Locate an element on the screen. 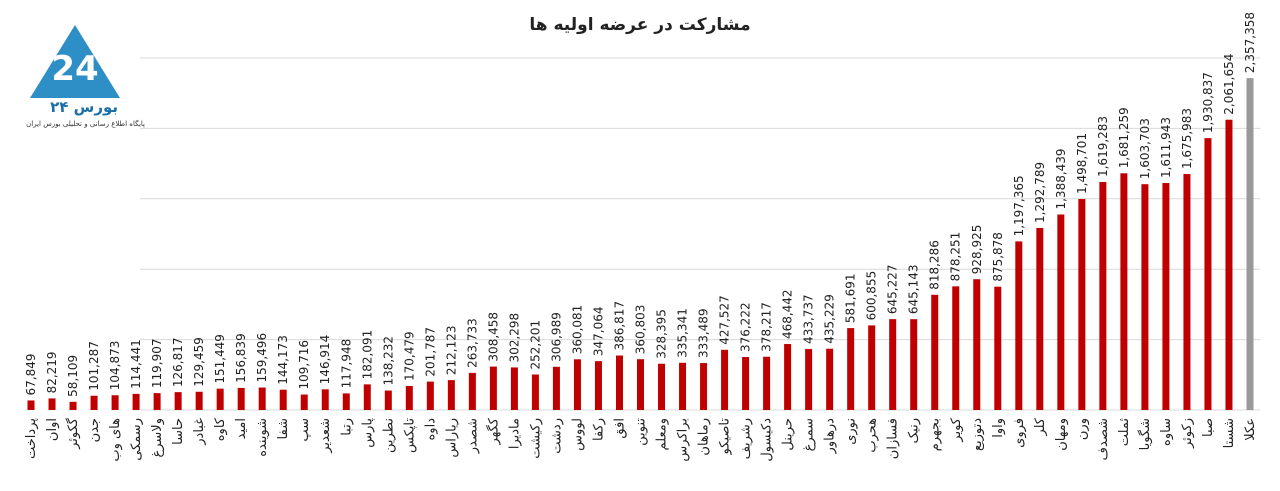 This screenshot has width=1280, height=491. x-tick-label: رکیشت is located at coordinates (535, 438).